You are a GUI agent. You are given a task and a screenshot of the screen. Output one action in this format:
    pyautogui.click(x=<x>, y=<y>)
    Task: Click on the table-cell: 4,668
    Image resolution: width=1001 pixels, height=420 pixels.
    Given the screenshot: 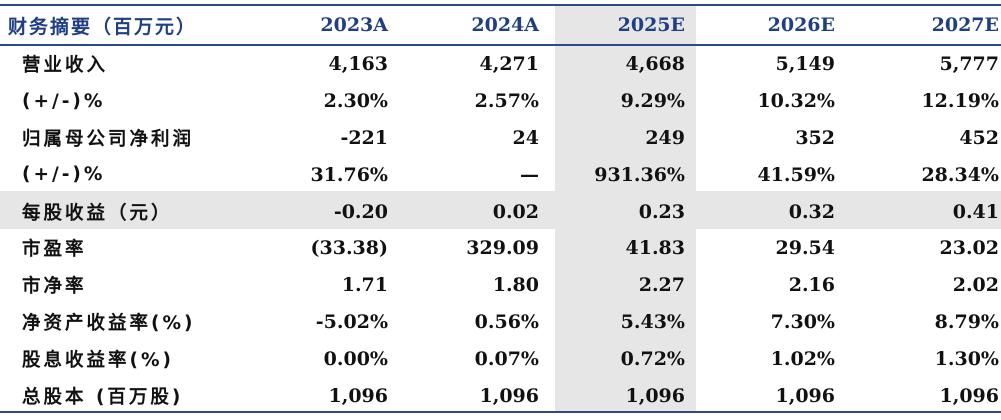 What is the action you would take?
    pyautogui.click(x=655, y=64)
    